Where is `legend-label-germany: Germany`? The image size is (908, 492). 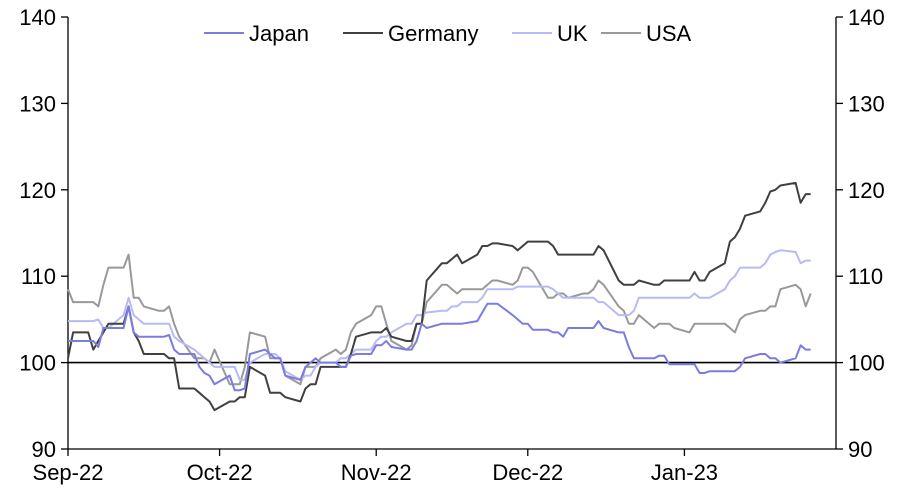
legend-label-germany: Germany is located at coordinates (433, 33).